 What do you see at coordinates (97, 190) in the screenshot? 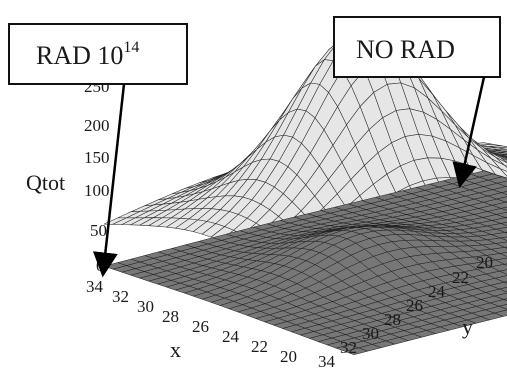
I see `z-tick-label: 100` at bounding box center [97, 190].